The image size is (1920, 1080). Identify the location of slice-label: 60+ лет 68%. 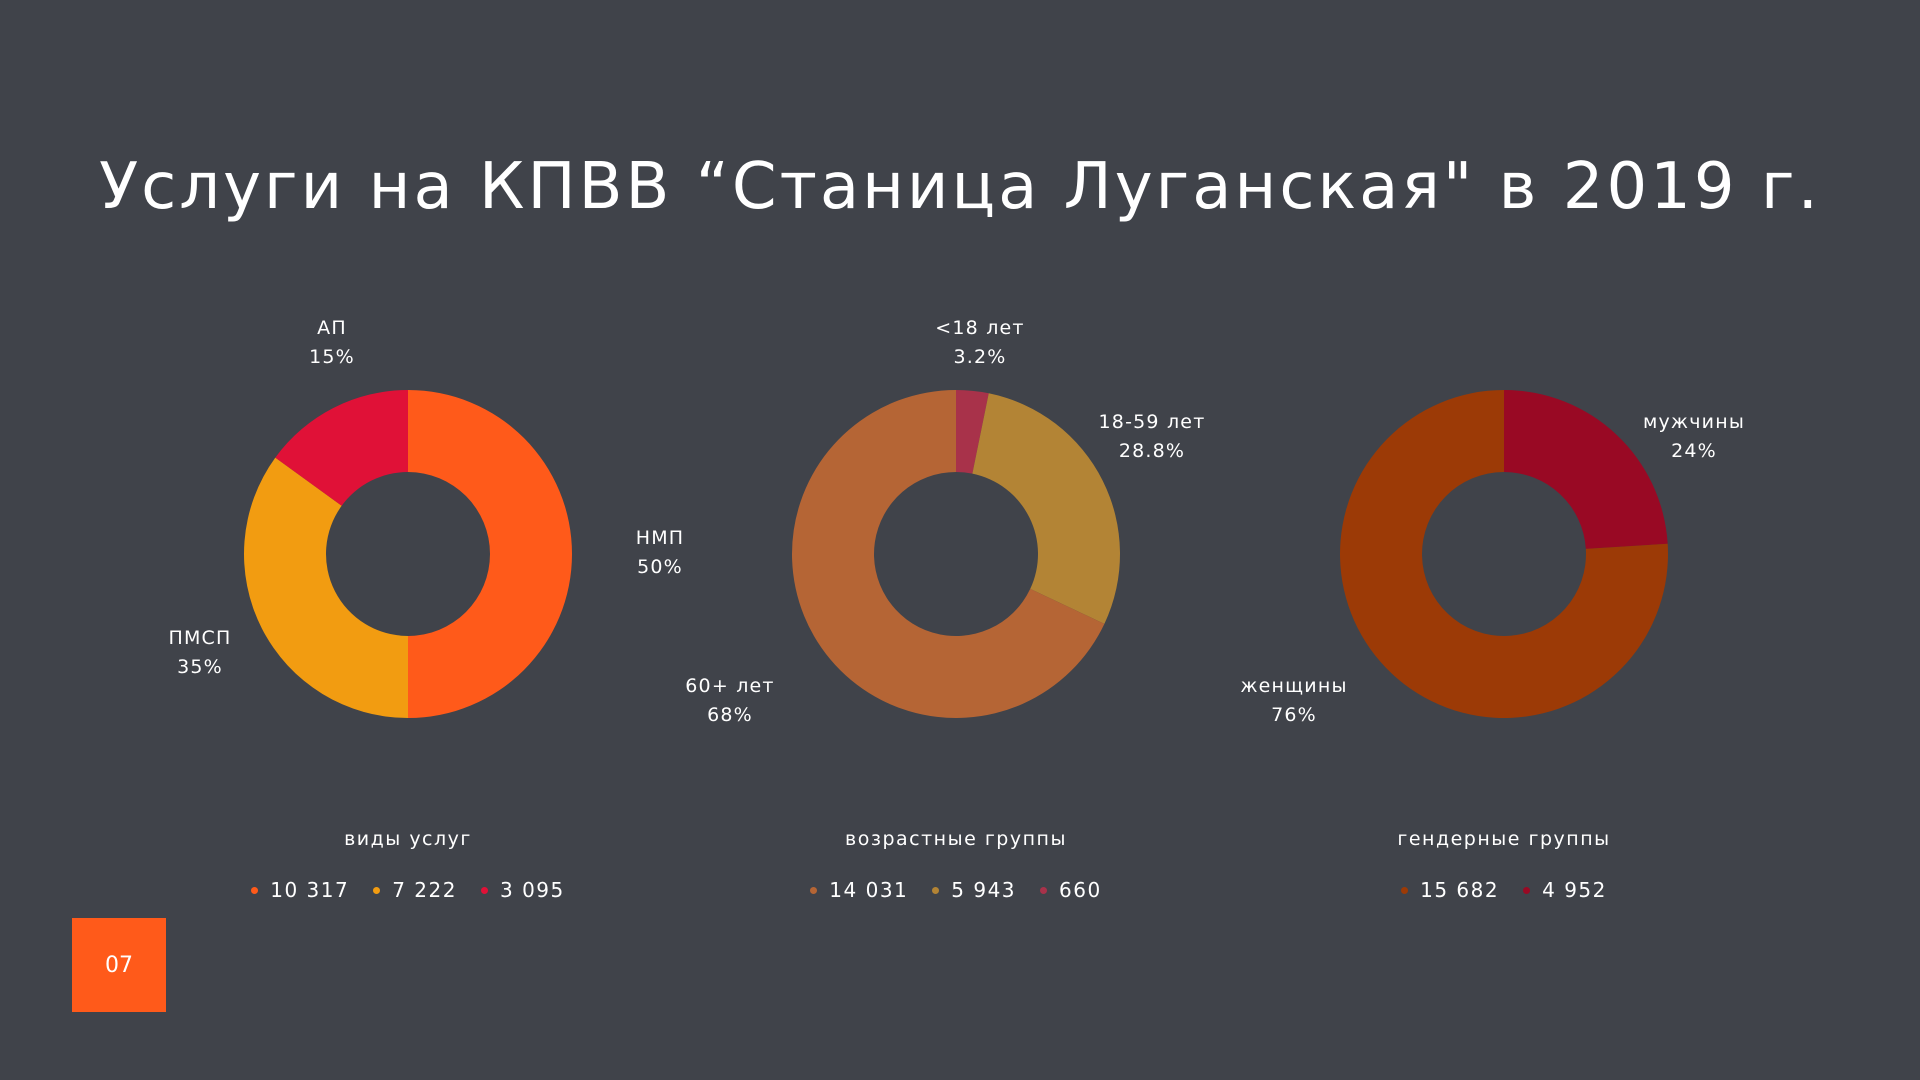
(730, 701).